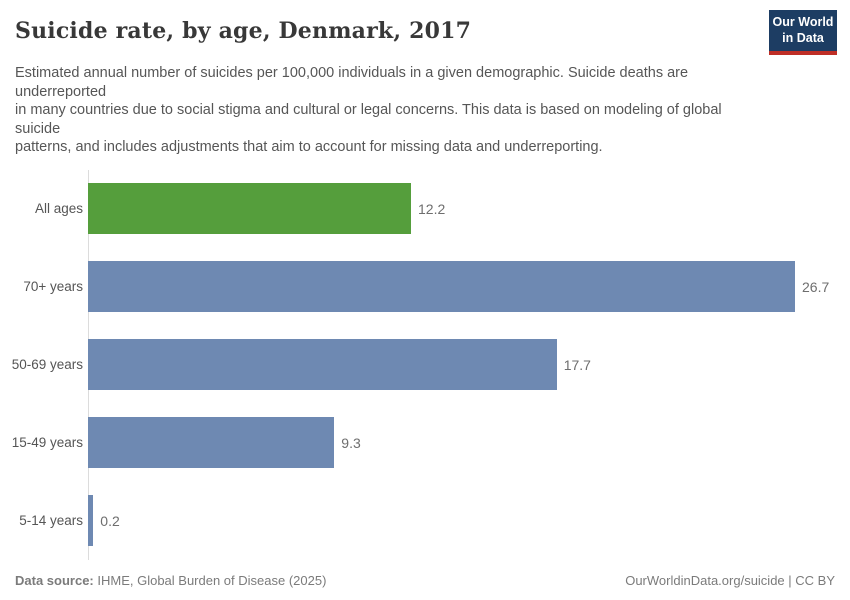 This screenshot has width=850, height=600. Describe the element at coordinates (816, 286) in the screenshot. I see `value-label: 26.7` at that location.